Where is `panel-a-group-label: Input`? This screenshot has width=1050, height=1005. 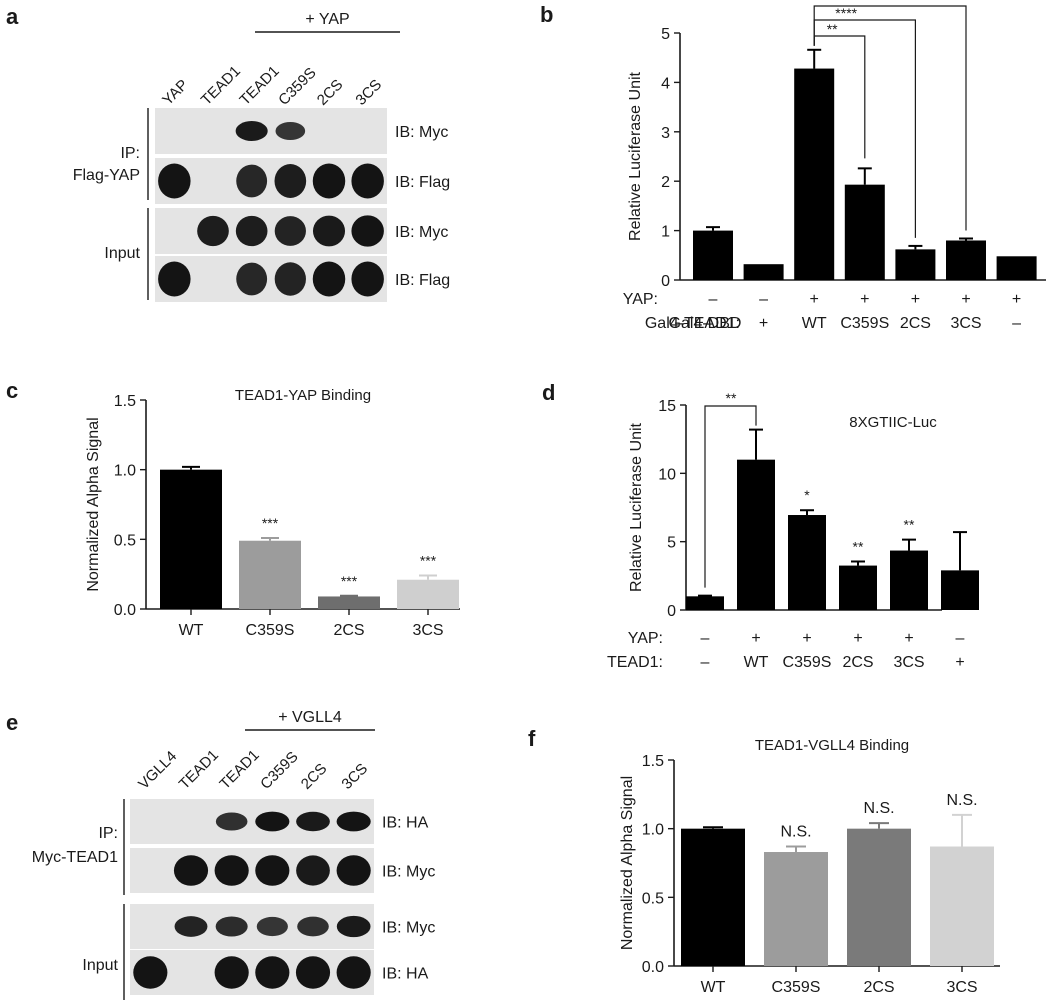
panel-a-group-label: Input is located at coordinates (122, 253).